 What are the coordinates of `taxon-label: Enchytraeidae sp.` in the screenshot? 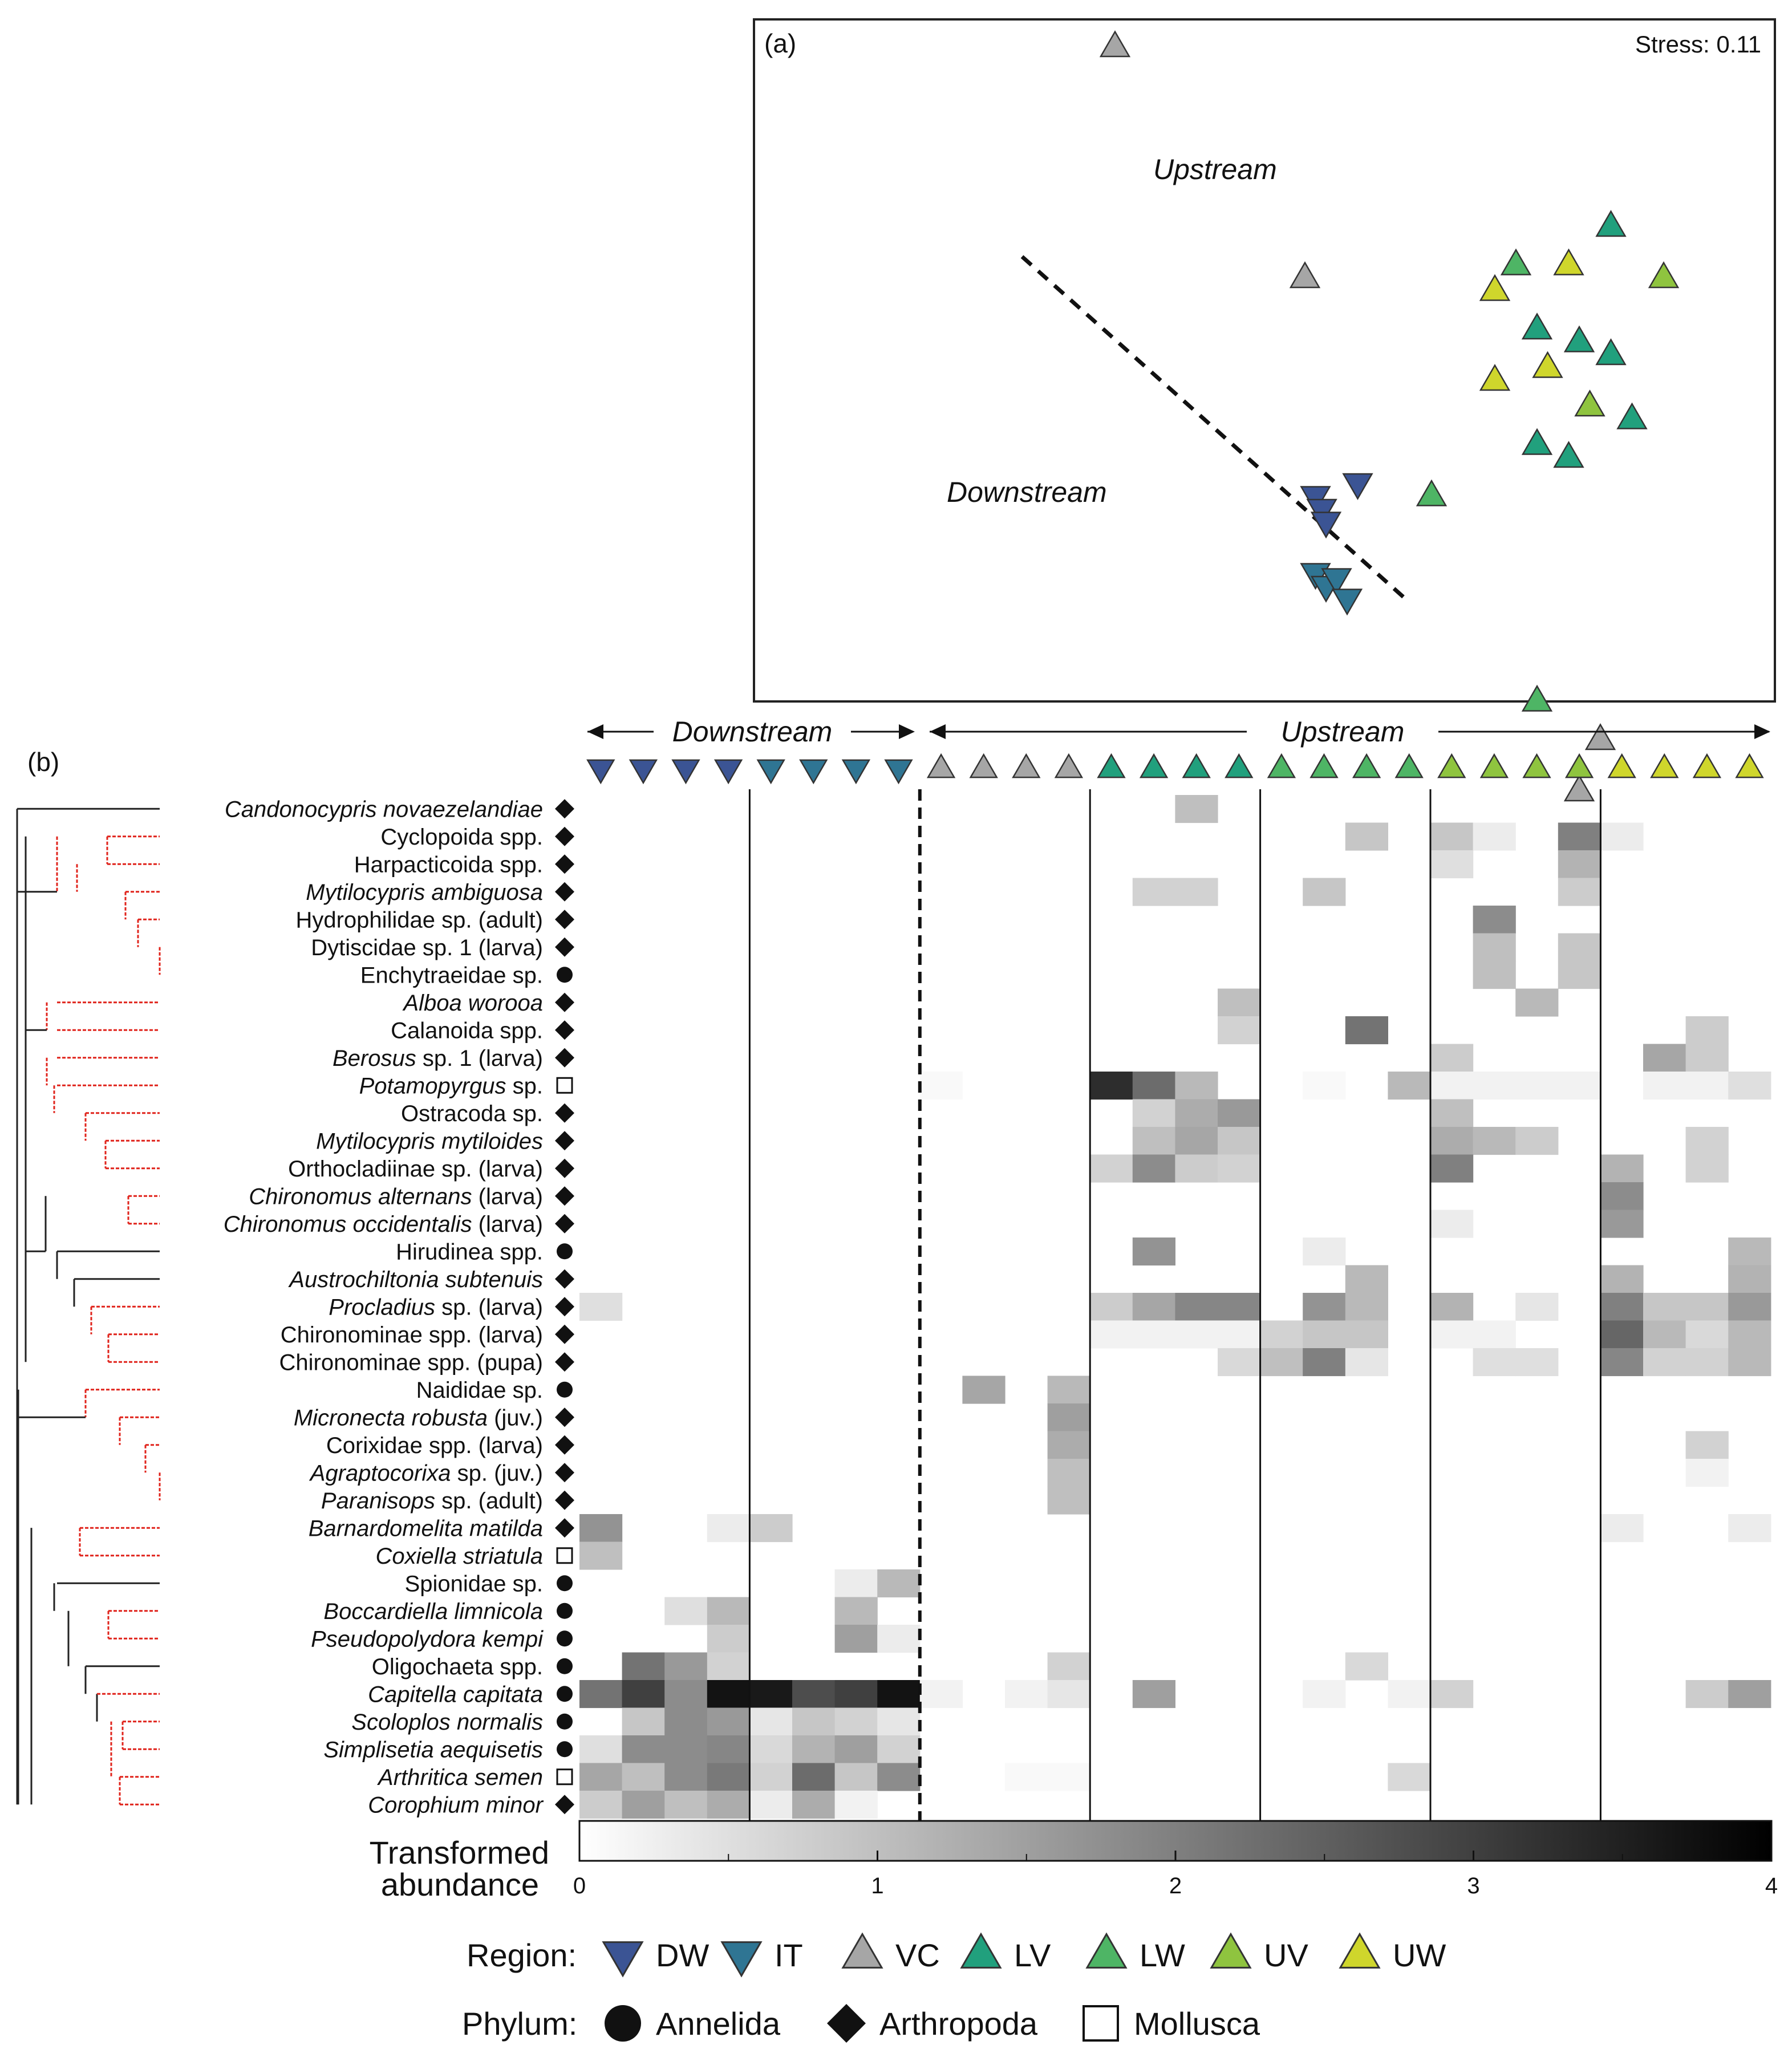 It's located at (451, 975).